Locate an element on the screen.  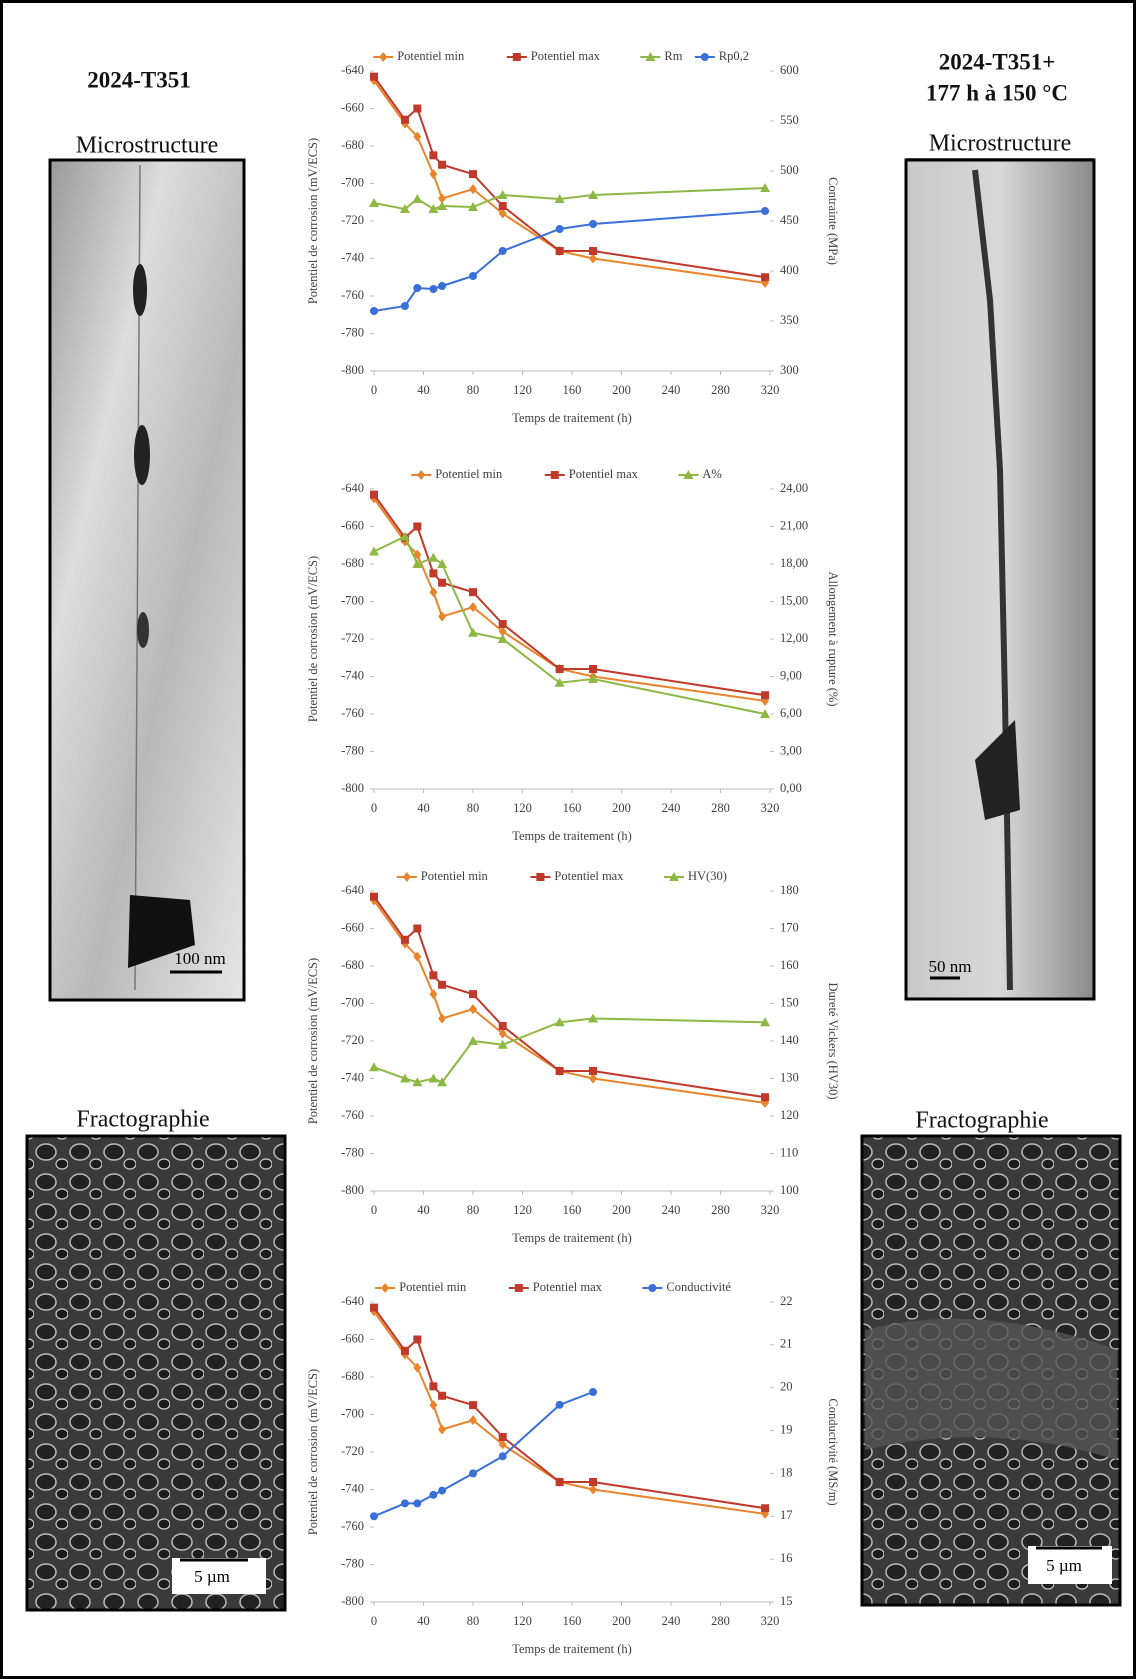
y2-tick-label: 160 is located at coordinates (789, 965).